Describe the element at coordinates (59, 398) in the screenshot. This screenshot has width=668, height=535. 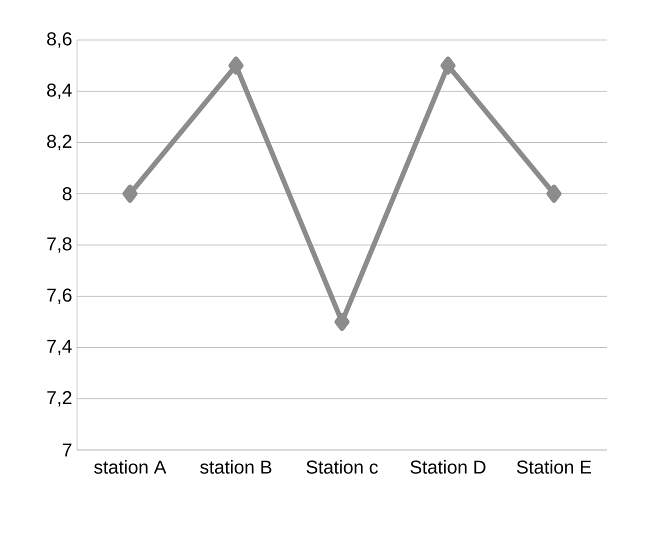
I see `y-tick-label: 7,2` at that location.